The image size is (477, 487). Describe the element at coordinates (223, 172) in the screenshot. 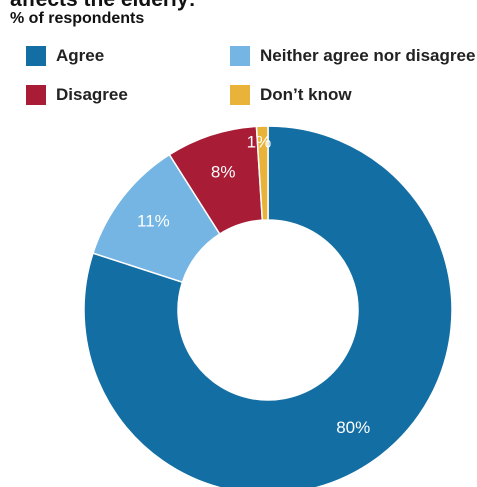

I see `slice-label-disagree: 8%` at that location.